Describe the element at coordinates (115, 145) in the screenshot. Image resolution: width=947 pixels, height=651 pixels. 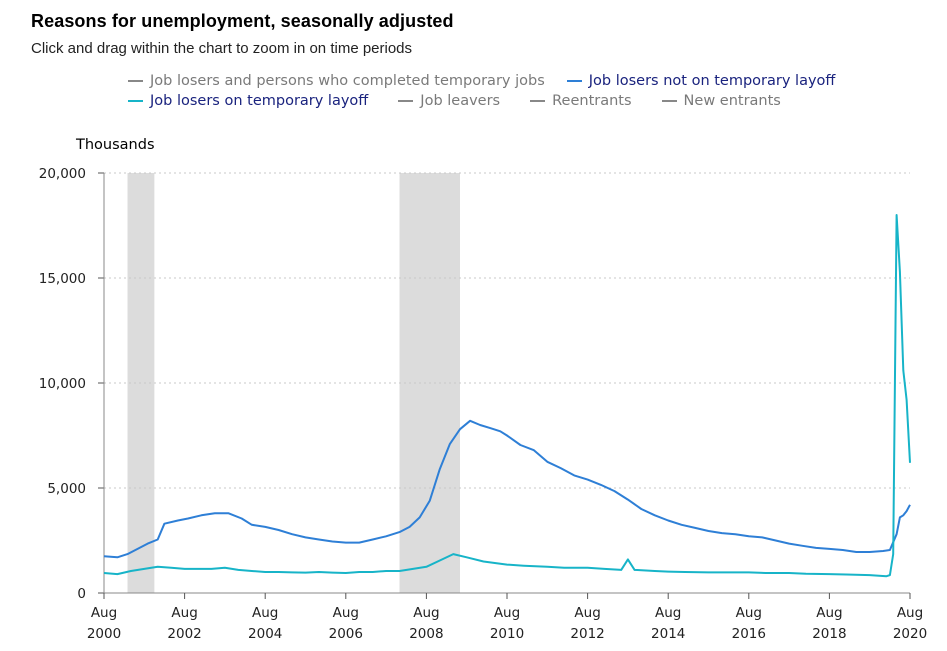
I see `y-axis-label: Thousands` at that location.